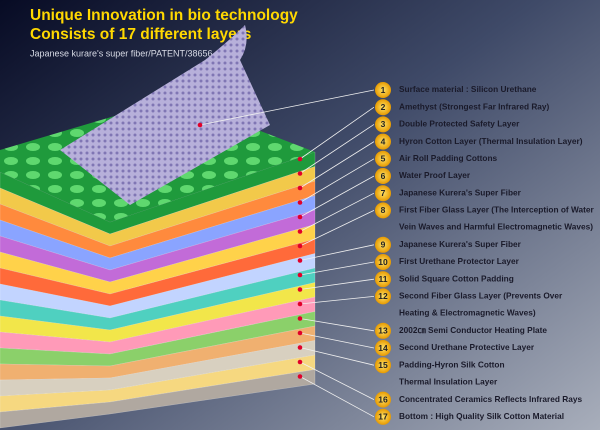 This screenshot has width=600, height=430. Describe the element at coordinates (473, 330) in the screenshot. I see `layer-label: 2002㎝ Semi Conductor Heating Plate` at that location.